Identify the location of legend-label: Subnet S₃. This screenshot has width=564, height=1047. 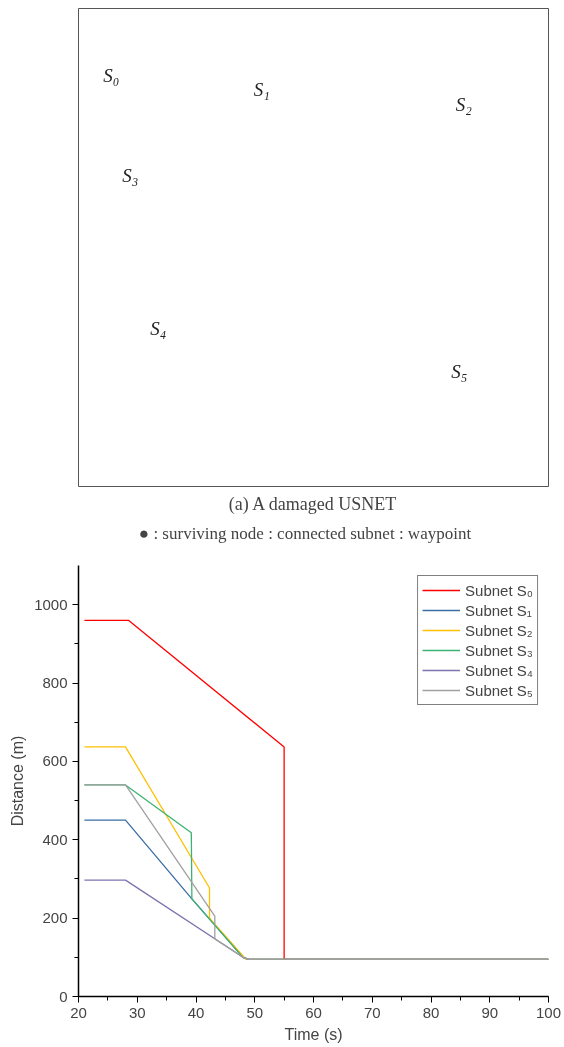
(499, 650).